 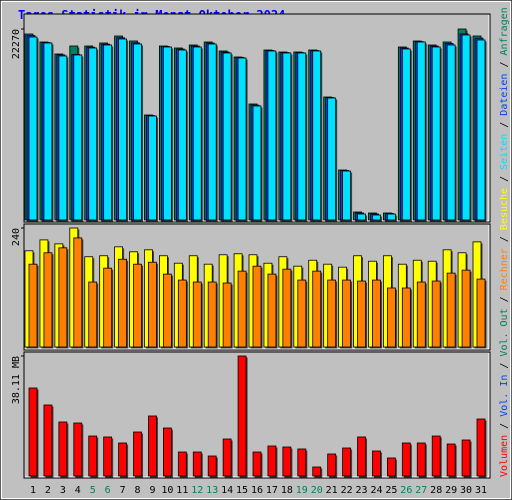 I want to click on legend-item: Vol. Out, so click(x=504, y=332).